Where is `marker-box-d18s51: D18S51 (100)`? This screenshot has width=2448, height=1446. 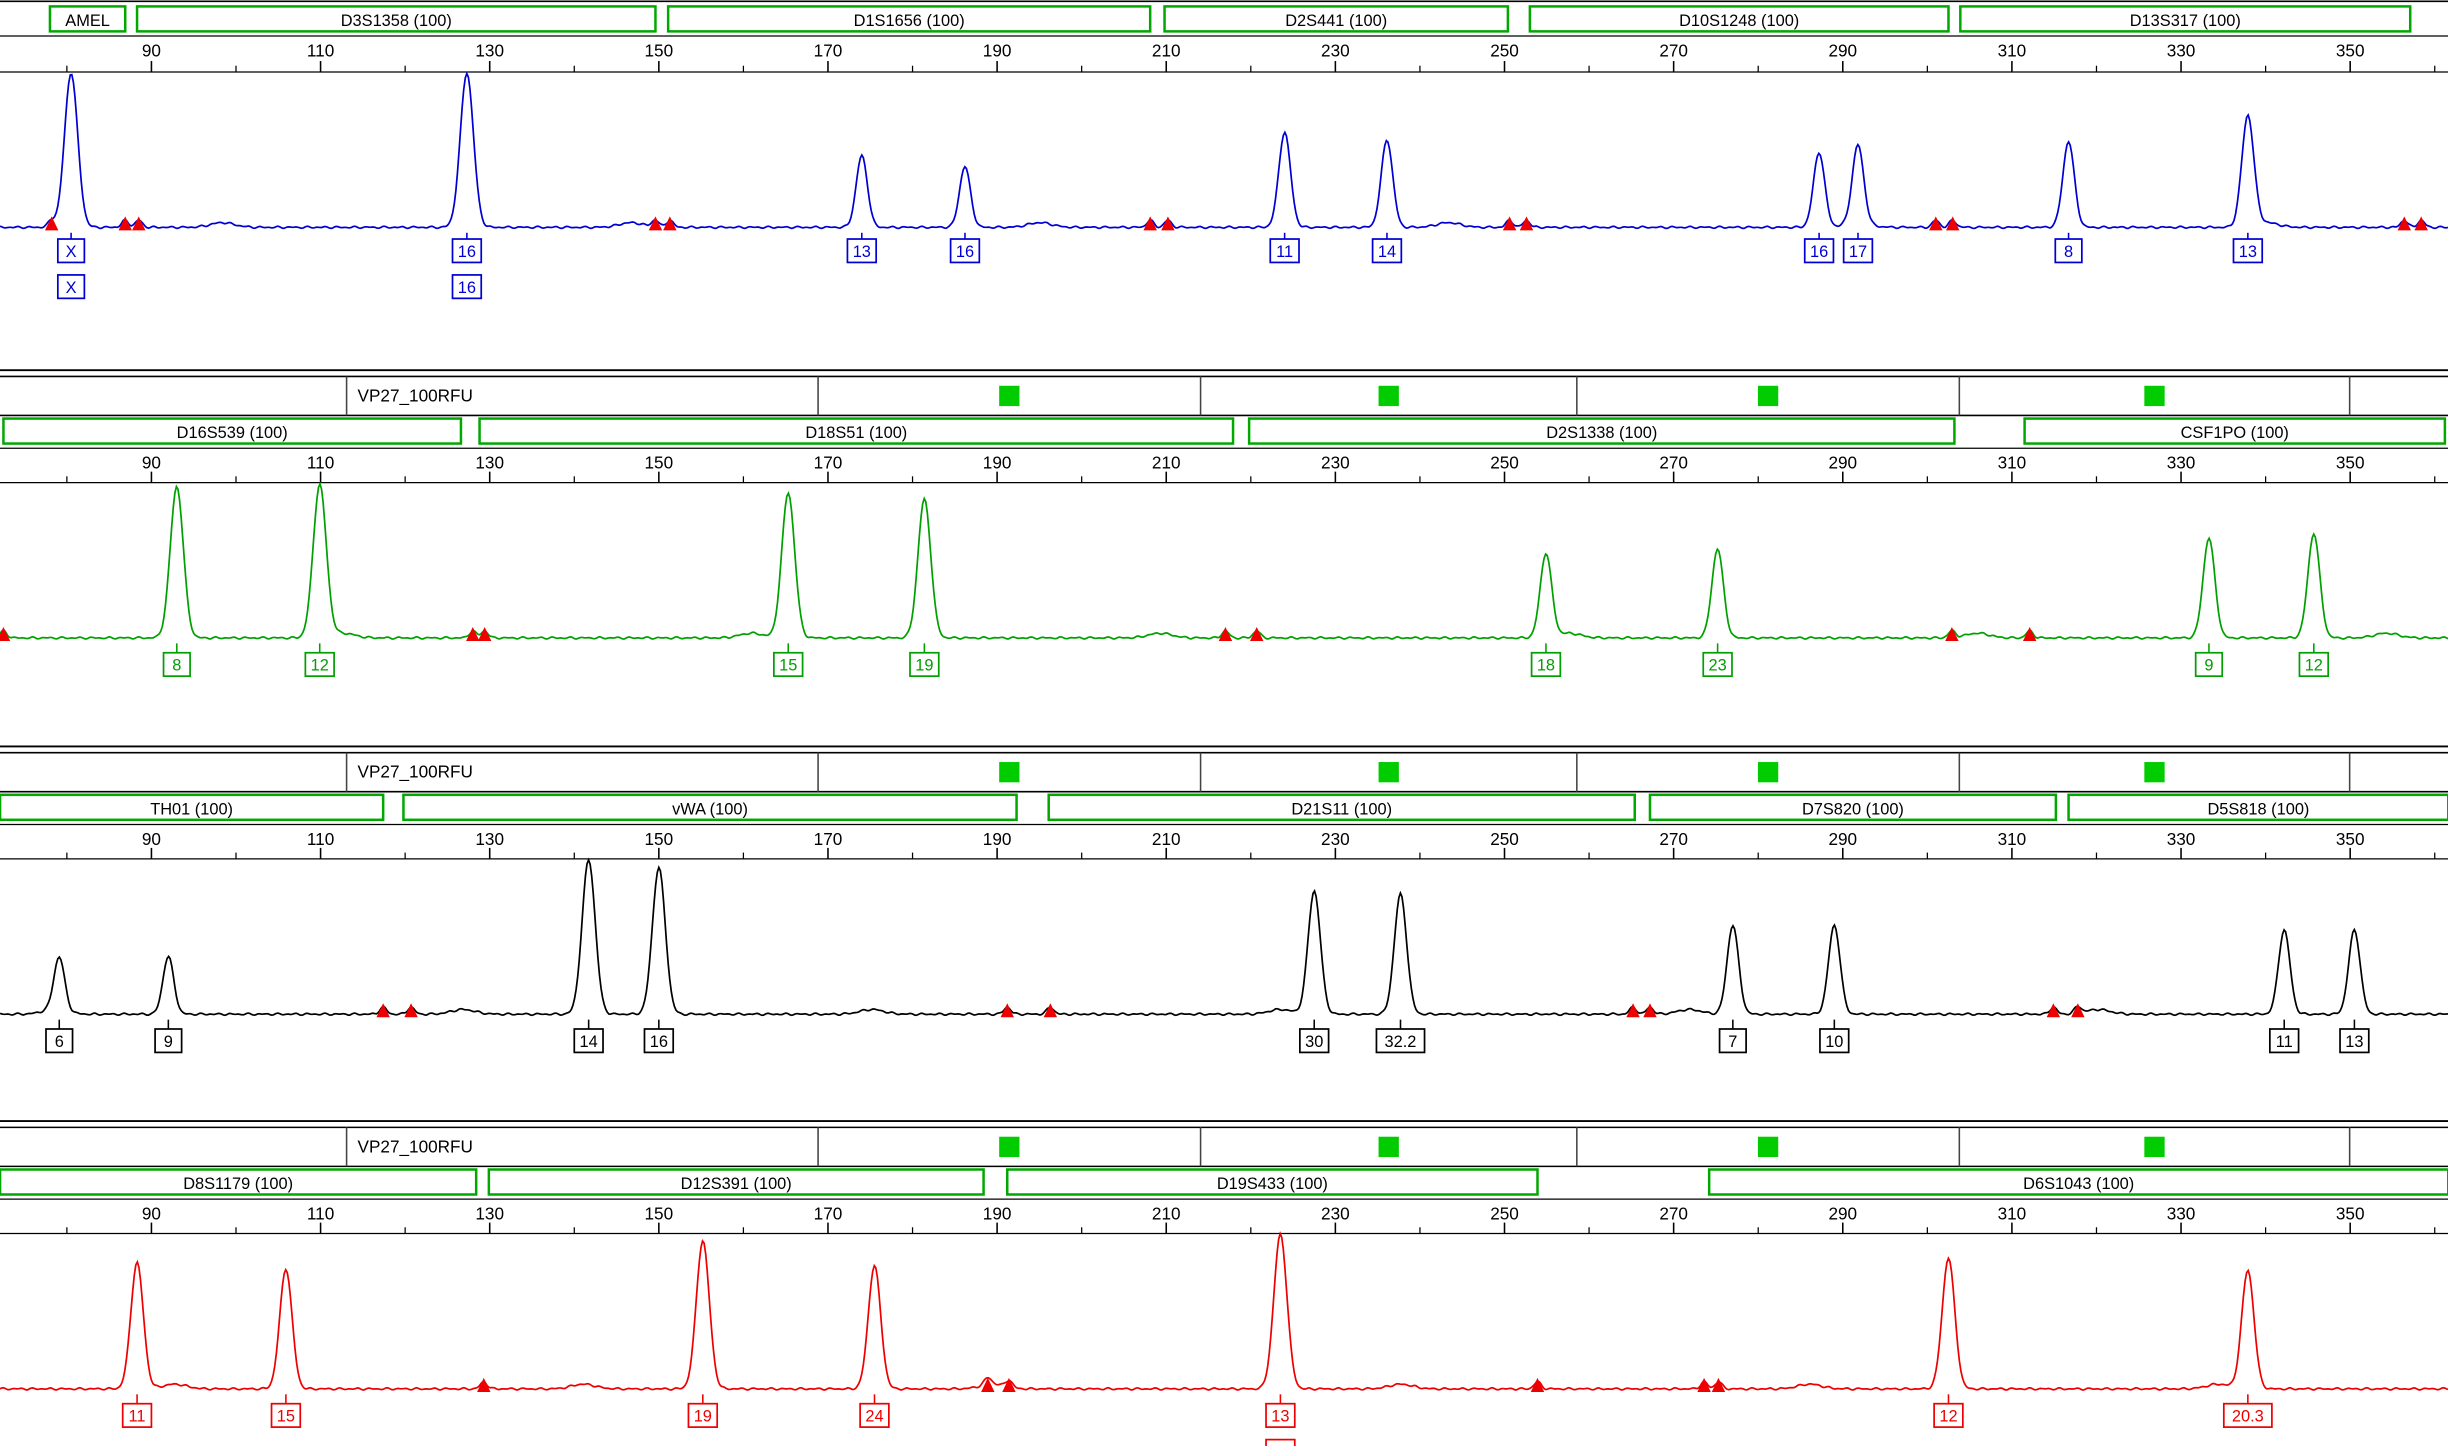
marker-box-d18s51: D18S51 (100) is located at coordinates (856, 431).